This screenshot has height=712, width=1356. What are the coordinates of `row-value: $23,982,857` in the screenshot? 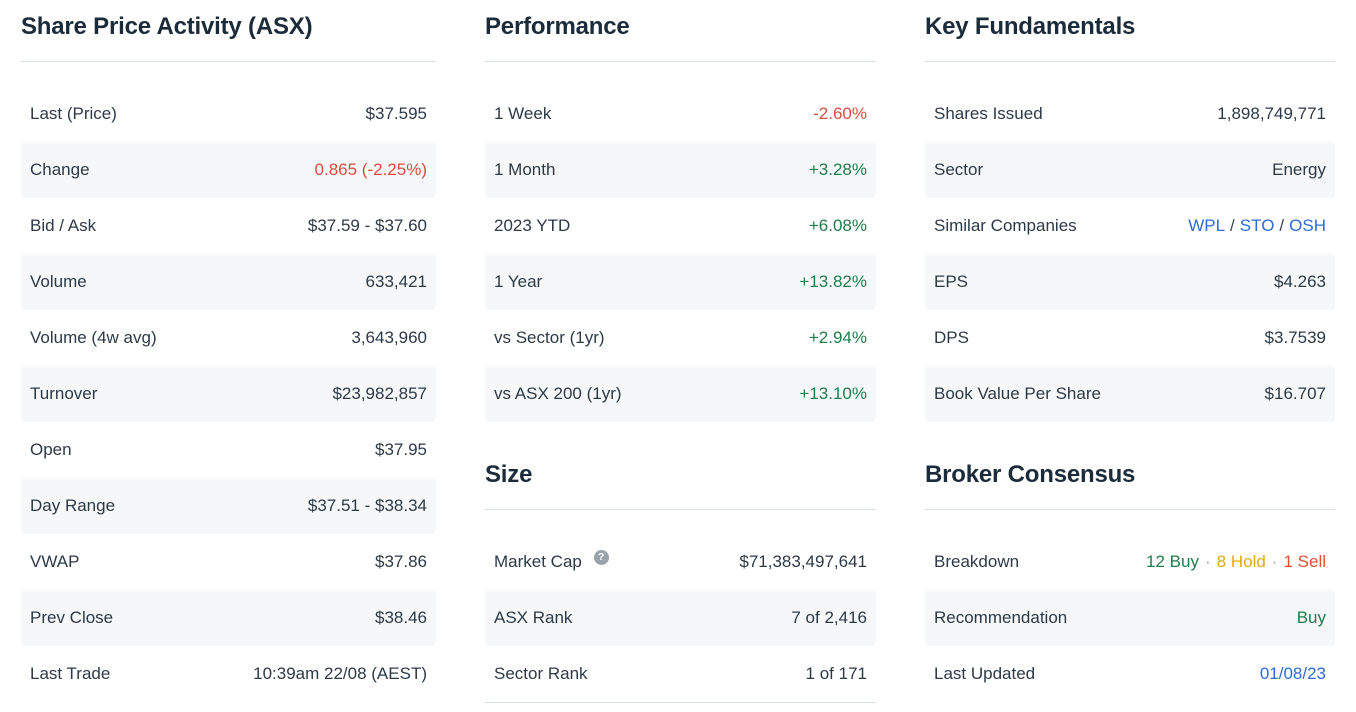 It's located at (379, 393).